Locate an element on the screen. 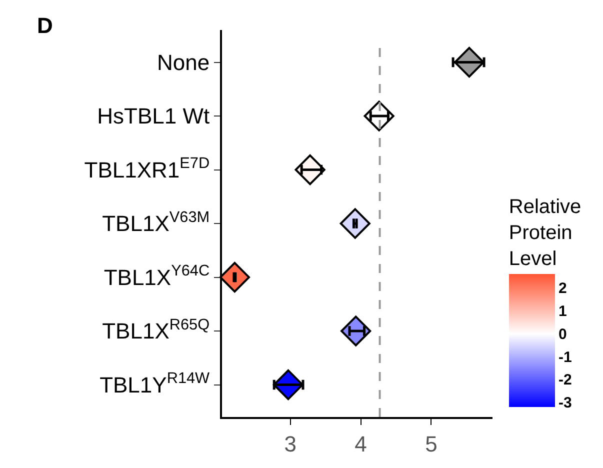  x-tick-label: 5 is located at coordinates (431, 443).